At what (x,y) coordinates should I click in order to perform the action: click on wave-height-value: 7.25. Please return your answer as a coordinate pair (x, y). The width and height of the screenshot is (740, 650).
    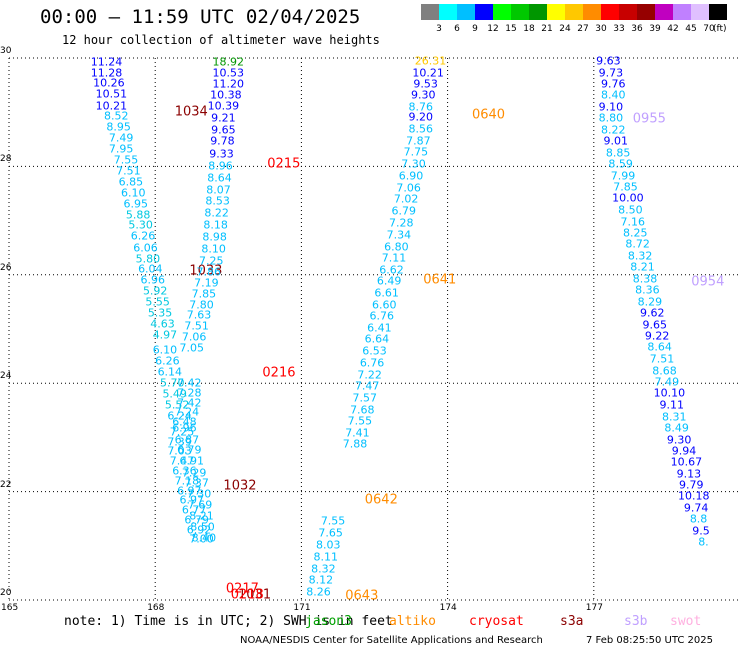
    Looking at the image, I should click on (211, 261).